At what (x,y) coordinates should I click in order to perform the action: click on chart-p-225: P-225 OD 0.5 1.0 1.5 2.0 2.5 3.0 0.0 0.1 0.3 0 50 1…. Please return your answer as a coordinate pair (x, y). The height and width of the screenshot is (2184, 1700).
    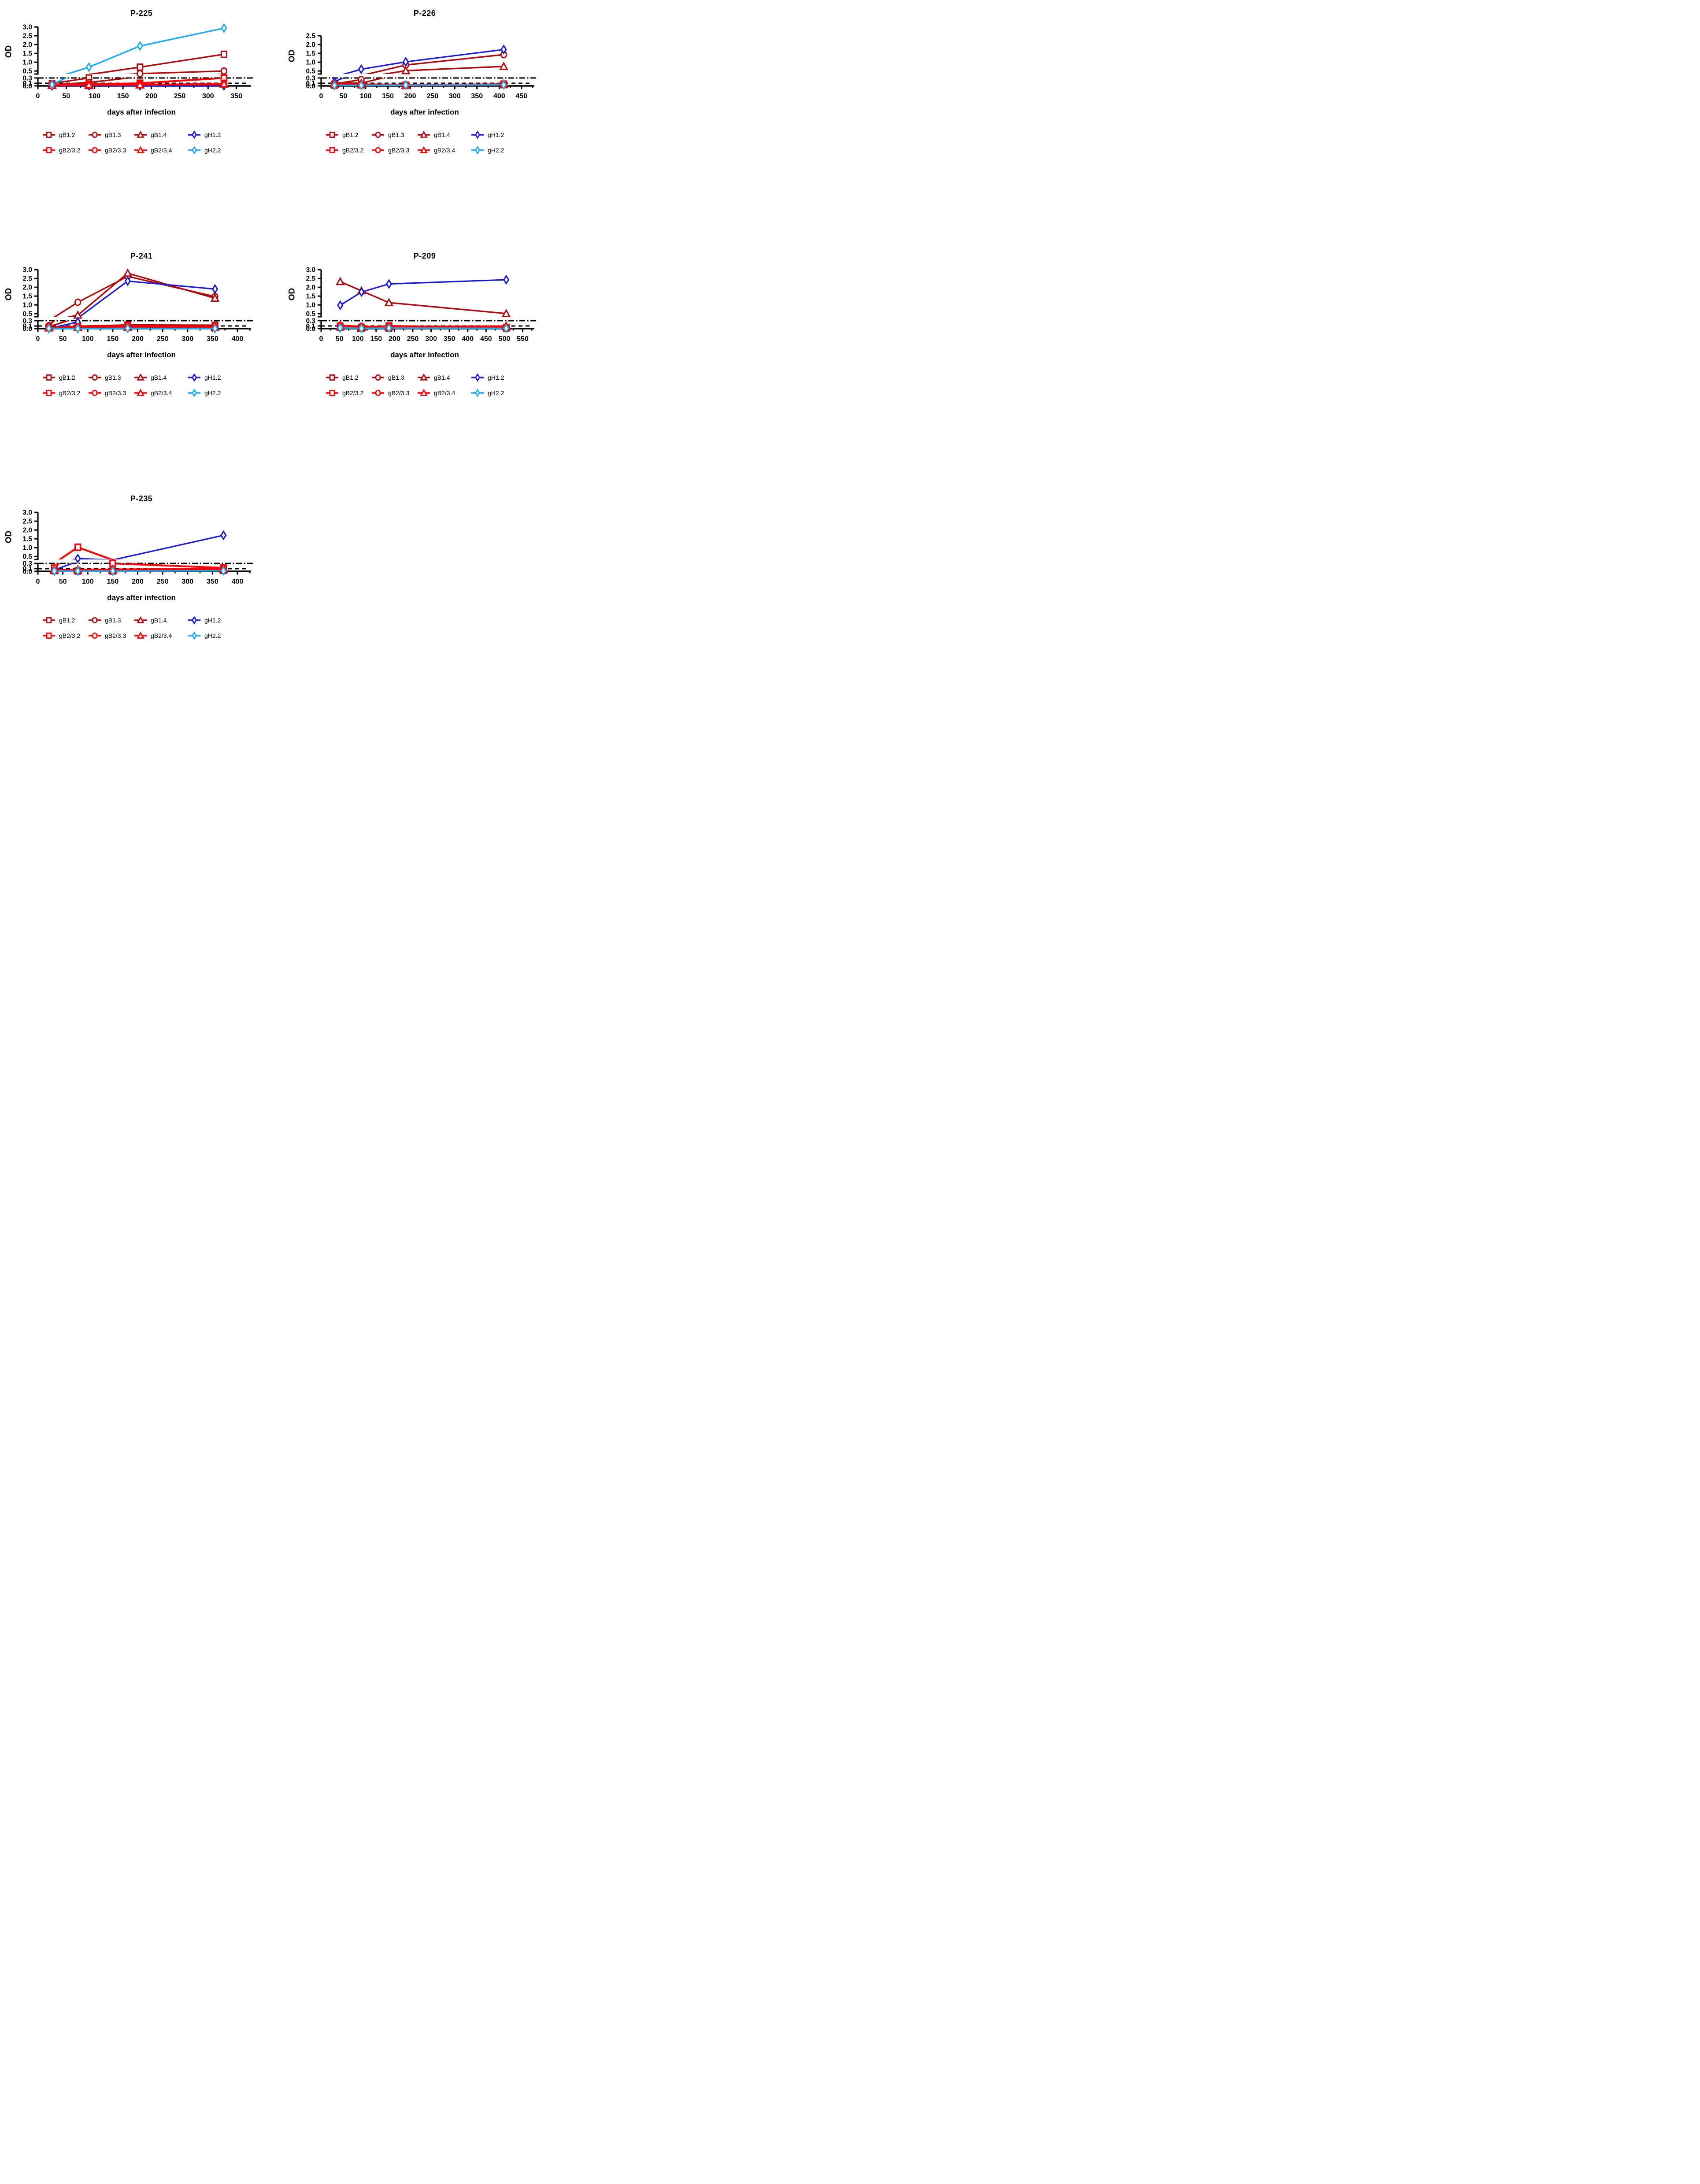
    Looking at the image, I should click on (141, 124).